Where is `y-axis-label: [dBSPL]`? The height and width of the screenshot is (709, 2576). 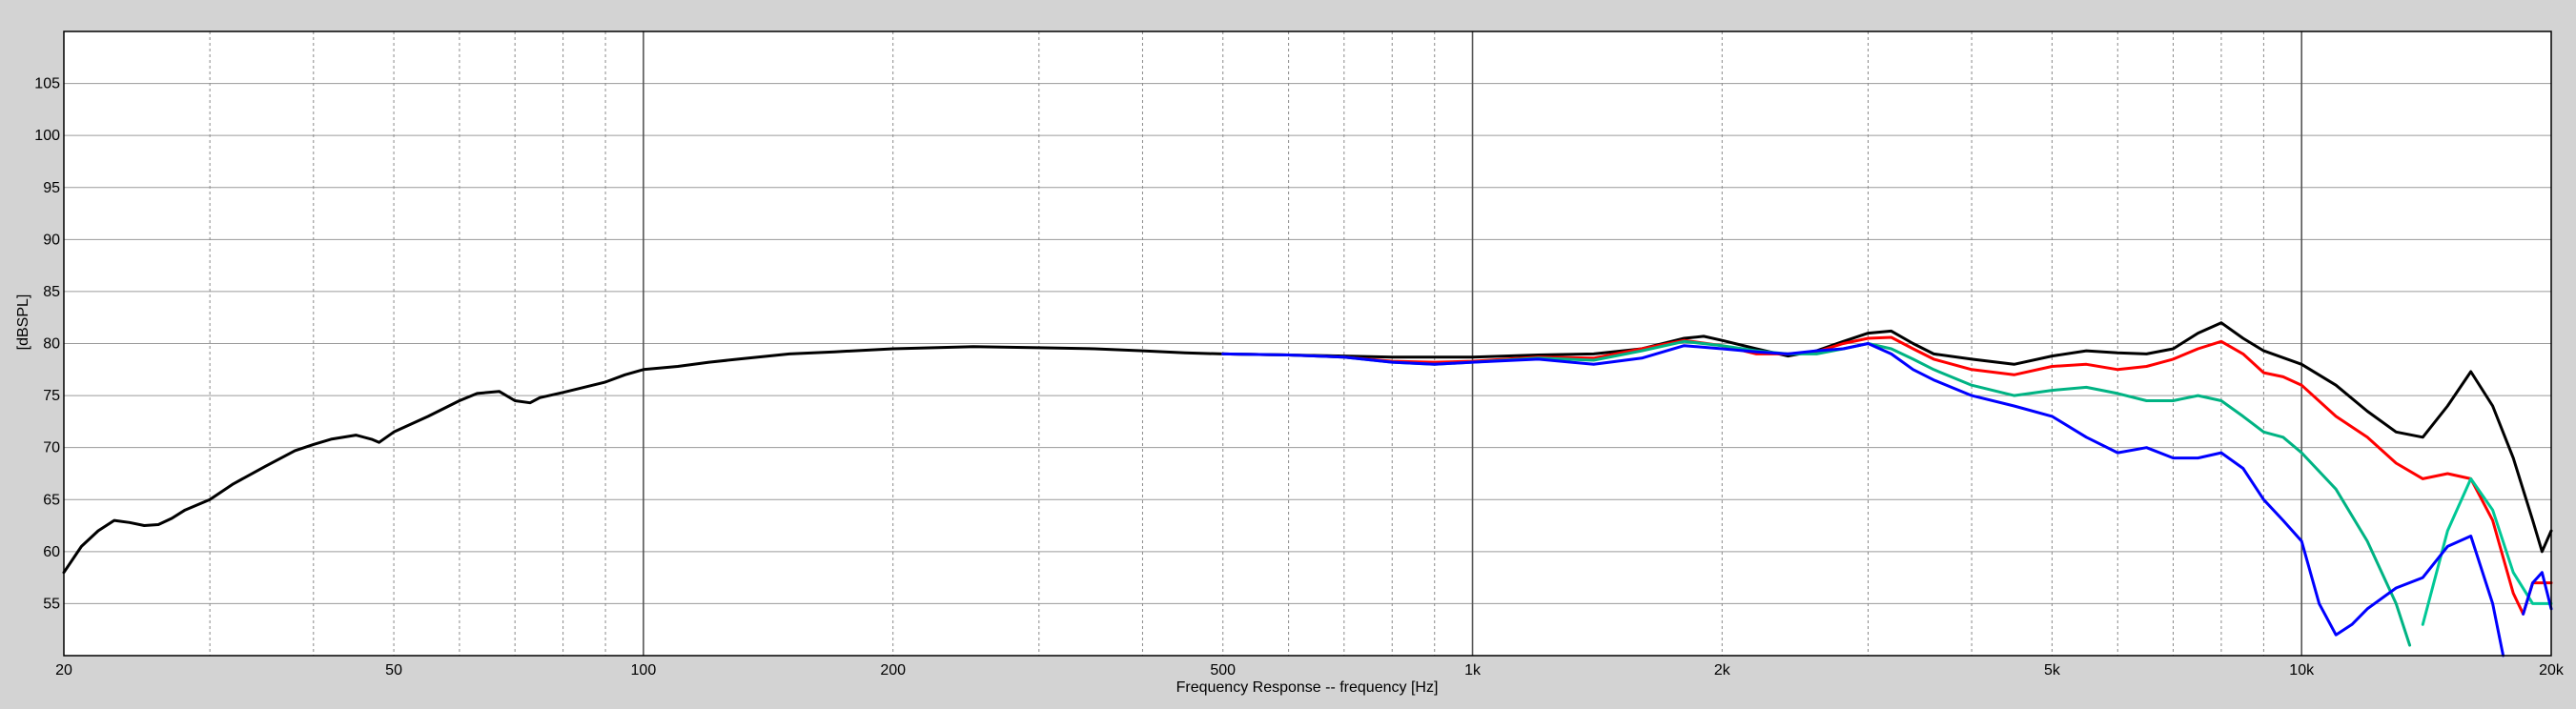 y-axis-label: [dBSPL] is located at coordinates (23, 322).